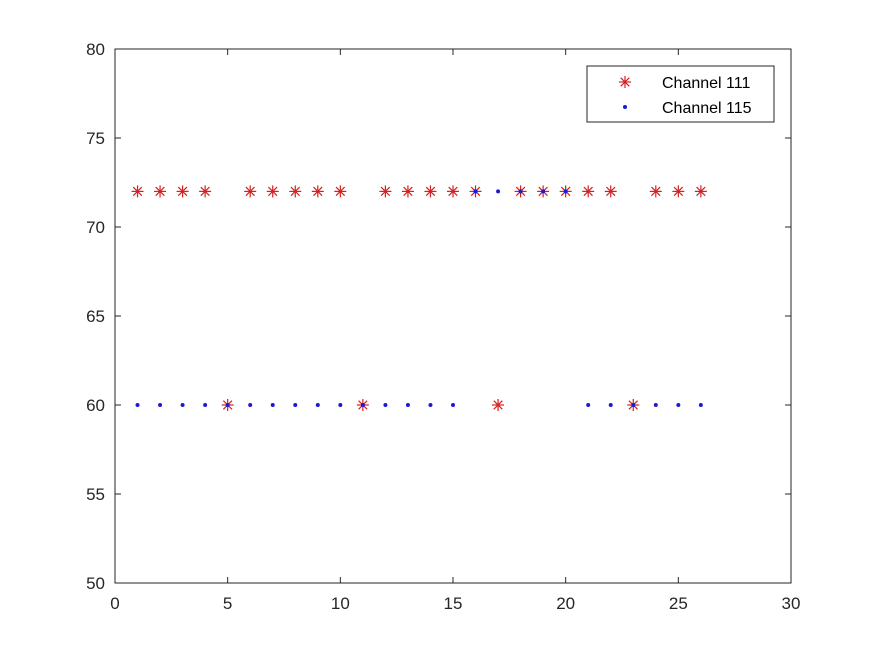 The image size is (875, 656). I want to click on x-tick-label: 15, so click(453, 603).